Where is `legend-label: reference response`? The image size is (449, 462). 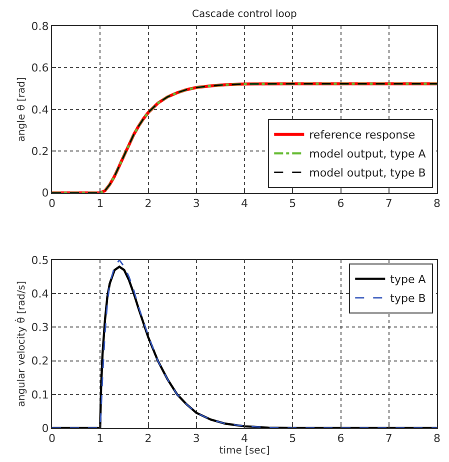 legend-label: reference response is located at coordinates (362, 135).